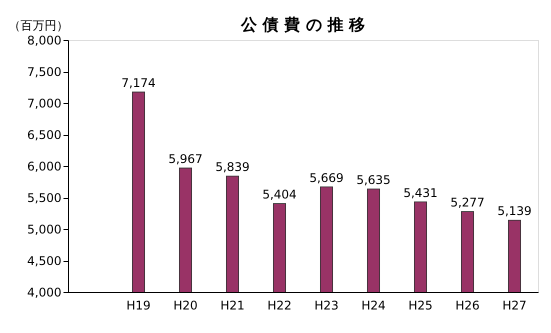 Image resolution: width=551 pixels, height=333 pixels. I want to click on data-label: 7,174, so click(138, 83).